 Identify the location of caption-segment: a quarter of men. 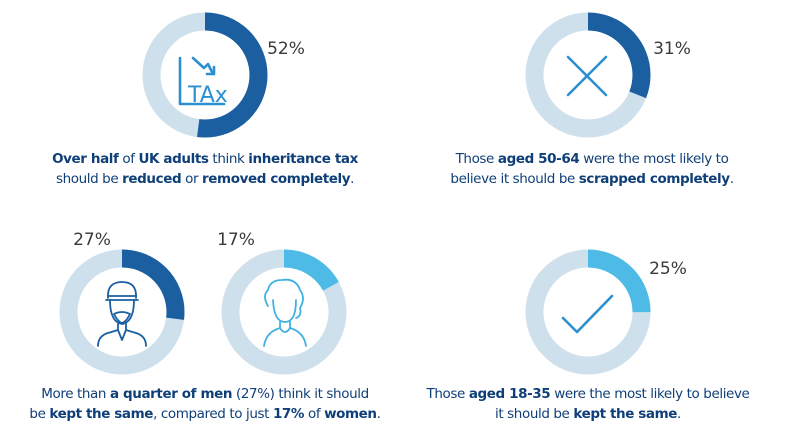
(171, 394).